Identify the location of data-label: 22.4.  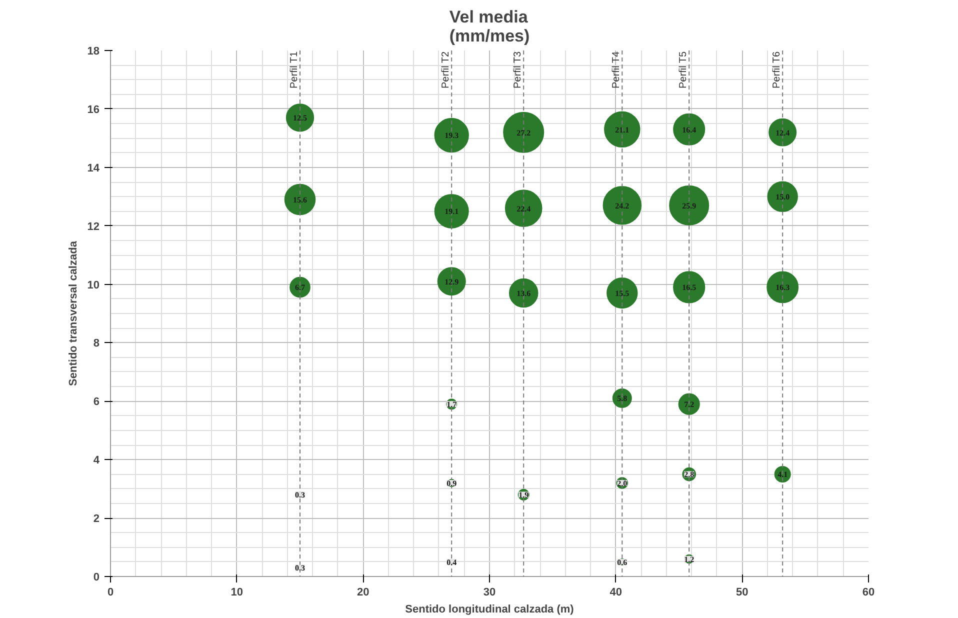
(523, 209).